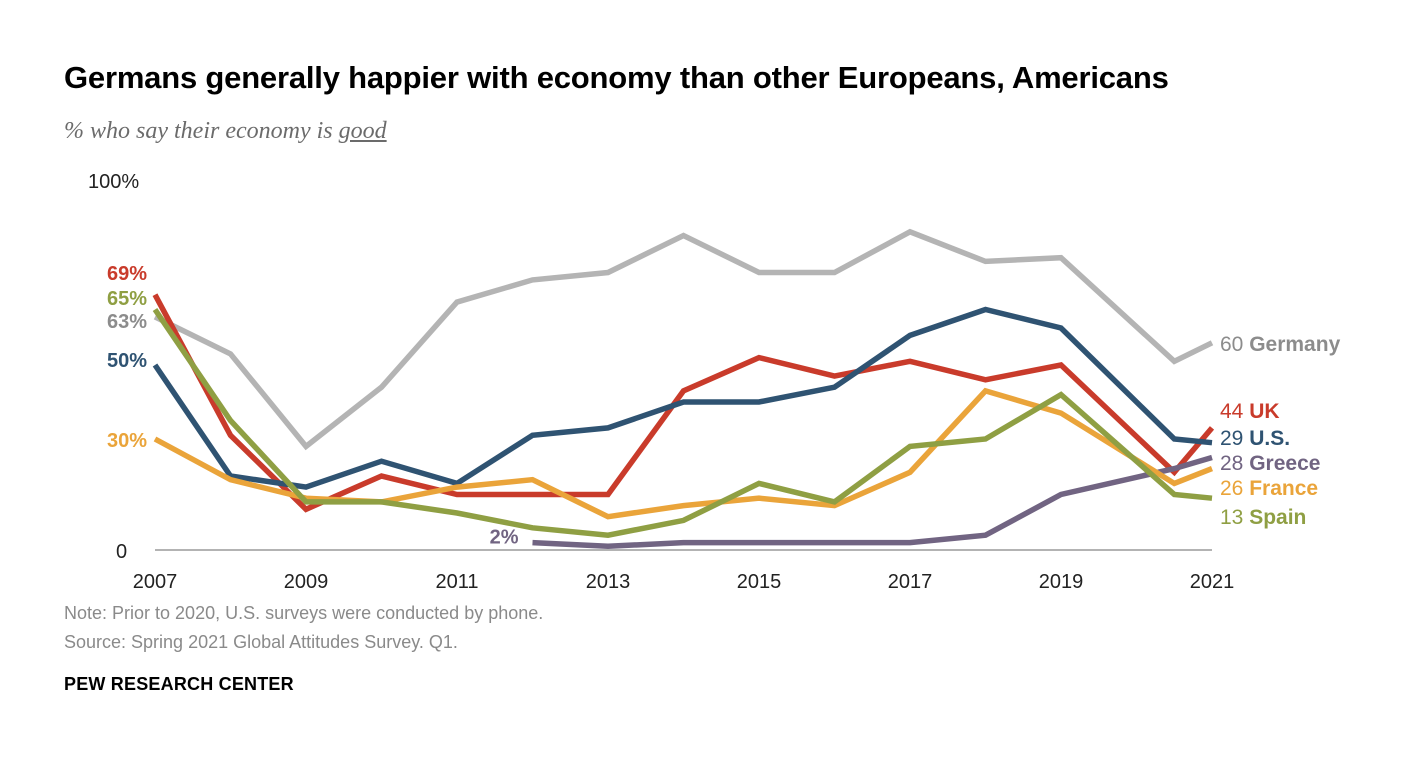 The height and width of the screenshot is (758, 1420). What do you see at coordinates (759, 582) in the screenshot?
I see `x-tick-label-2015: 2015` at bounding box center [759, 582].